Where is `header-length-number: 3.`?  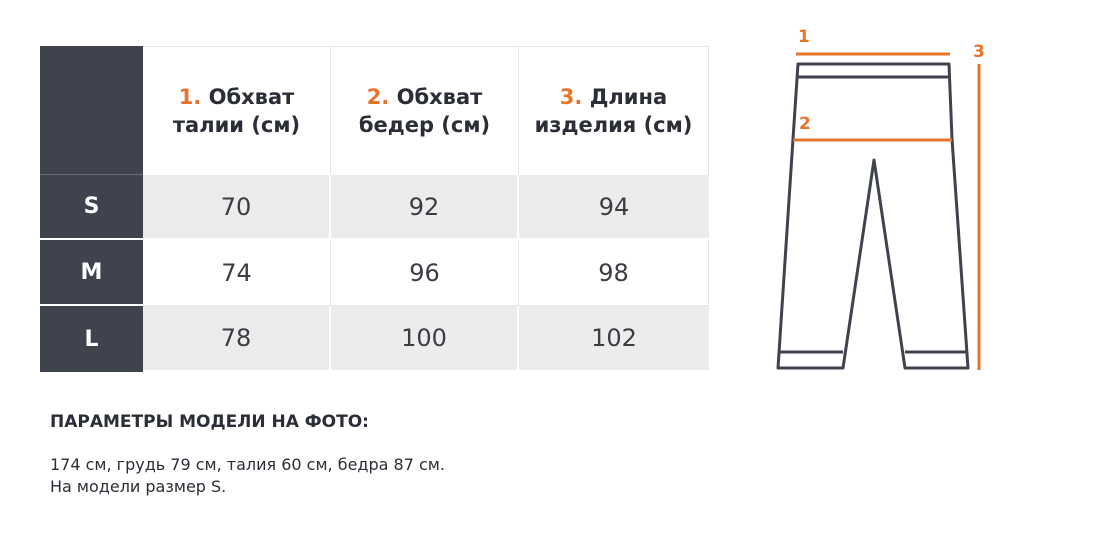 header-length-number: 3. is located at coordinates (571, 97).